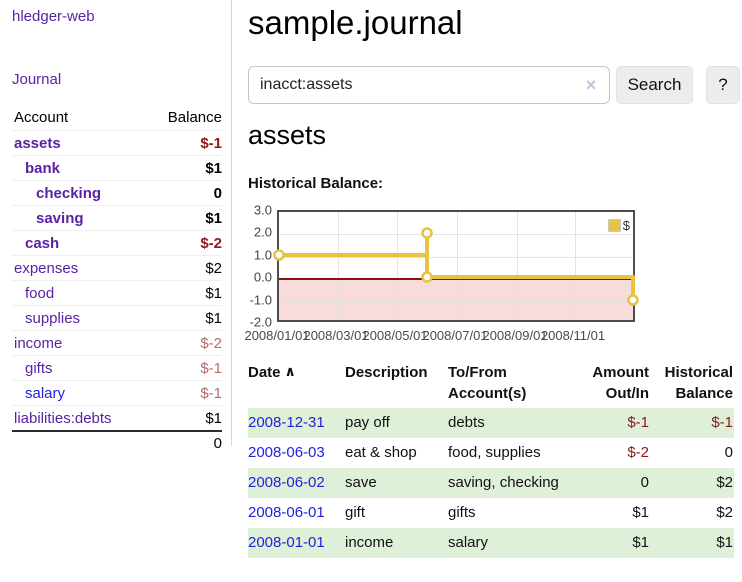  I want to click on balance-header-line2: Balance, so click(704, 393).